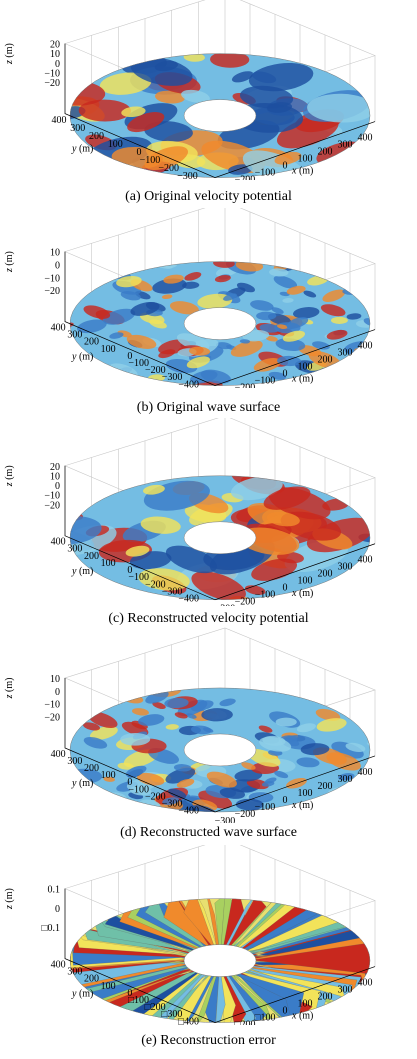  Describe the element at coordinates (188, 1020) in the screenshot. I see `y-tick-label: □400` at that location.